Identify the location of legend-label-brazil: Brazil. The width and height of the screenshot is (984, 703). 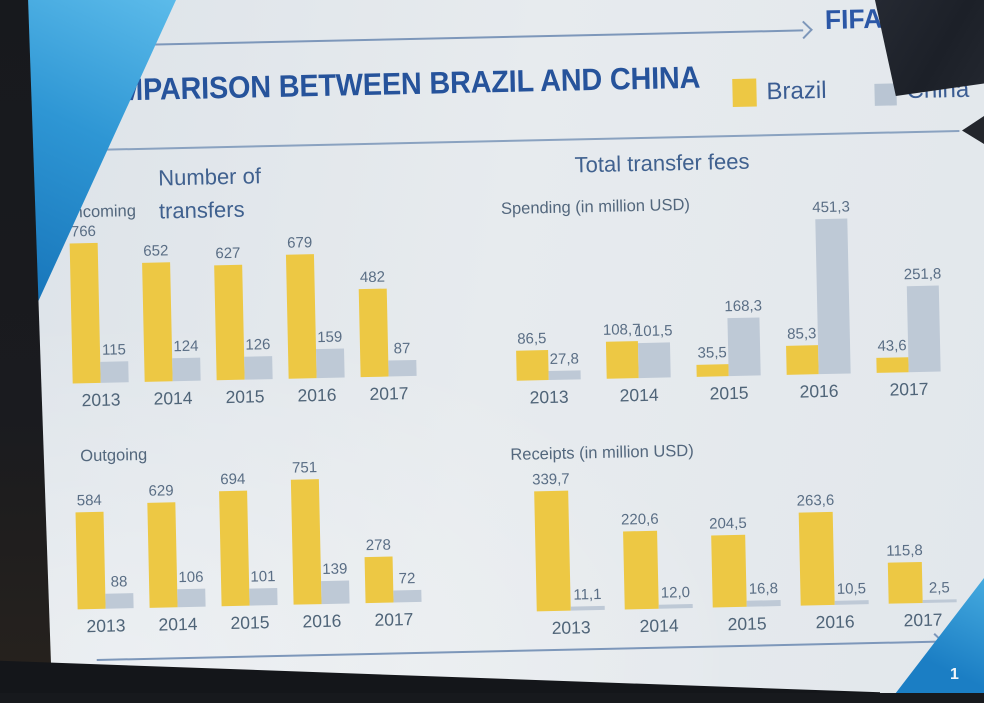
(796, 91).